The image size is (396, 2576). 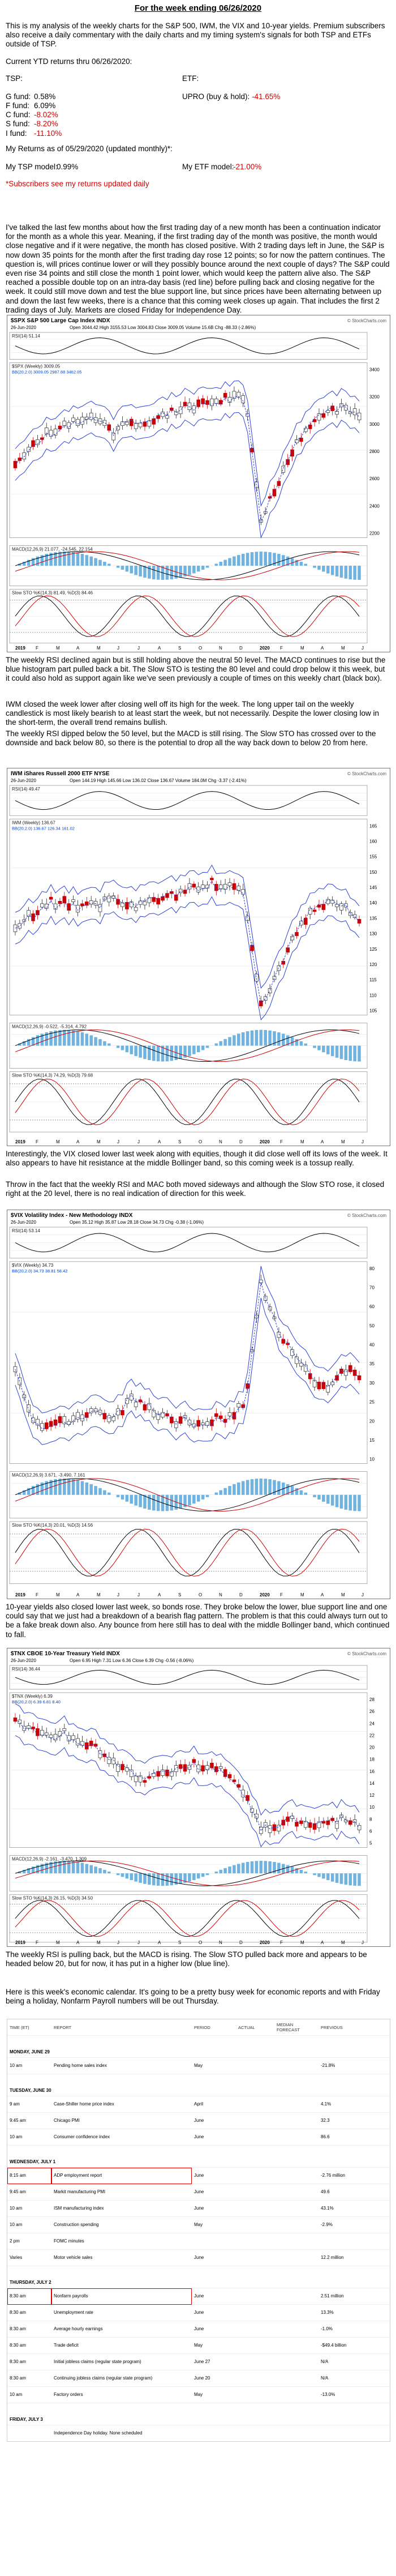 I want to click on calendar-row: 10 am Pending home sales index May -21.8%, so click(x=198, y=2065).